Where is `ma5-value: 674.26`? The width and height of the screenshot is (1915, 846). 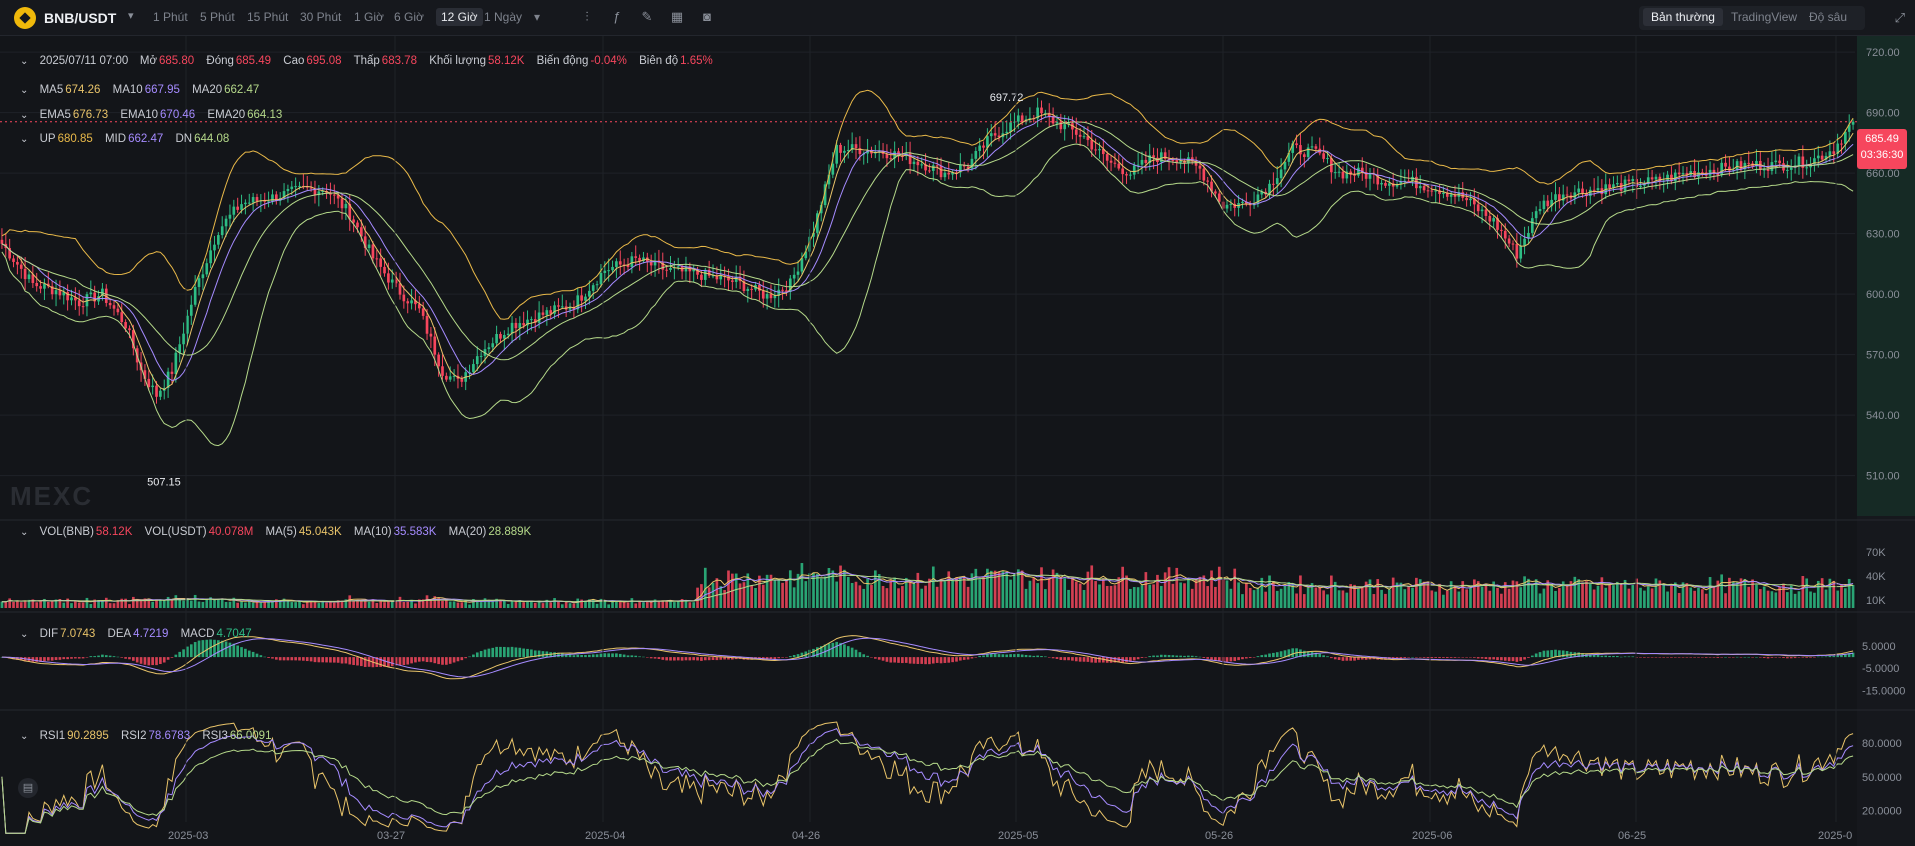
ma5-value: 674.26 is located at coordinates (83, 90).